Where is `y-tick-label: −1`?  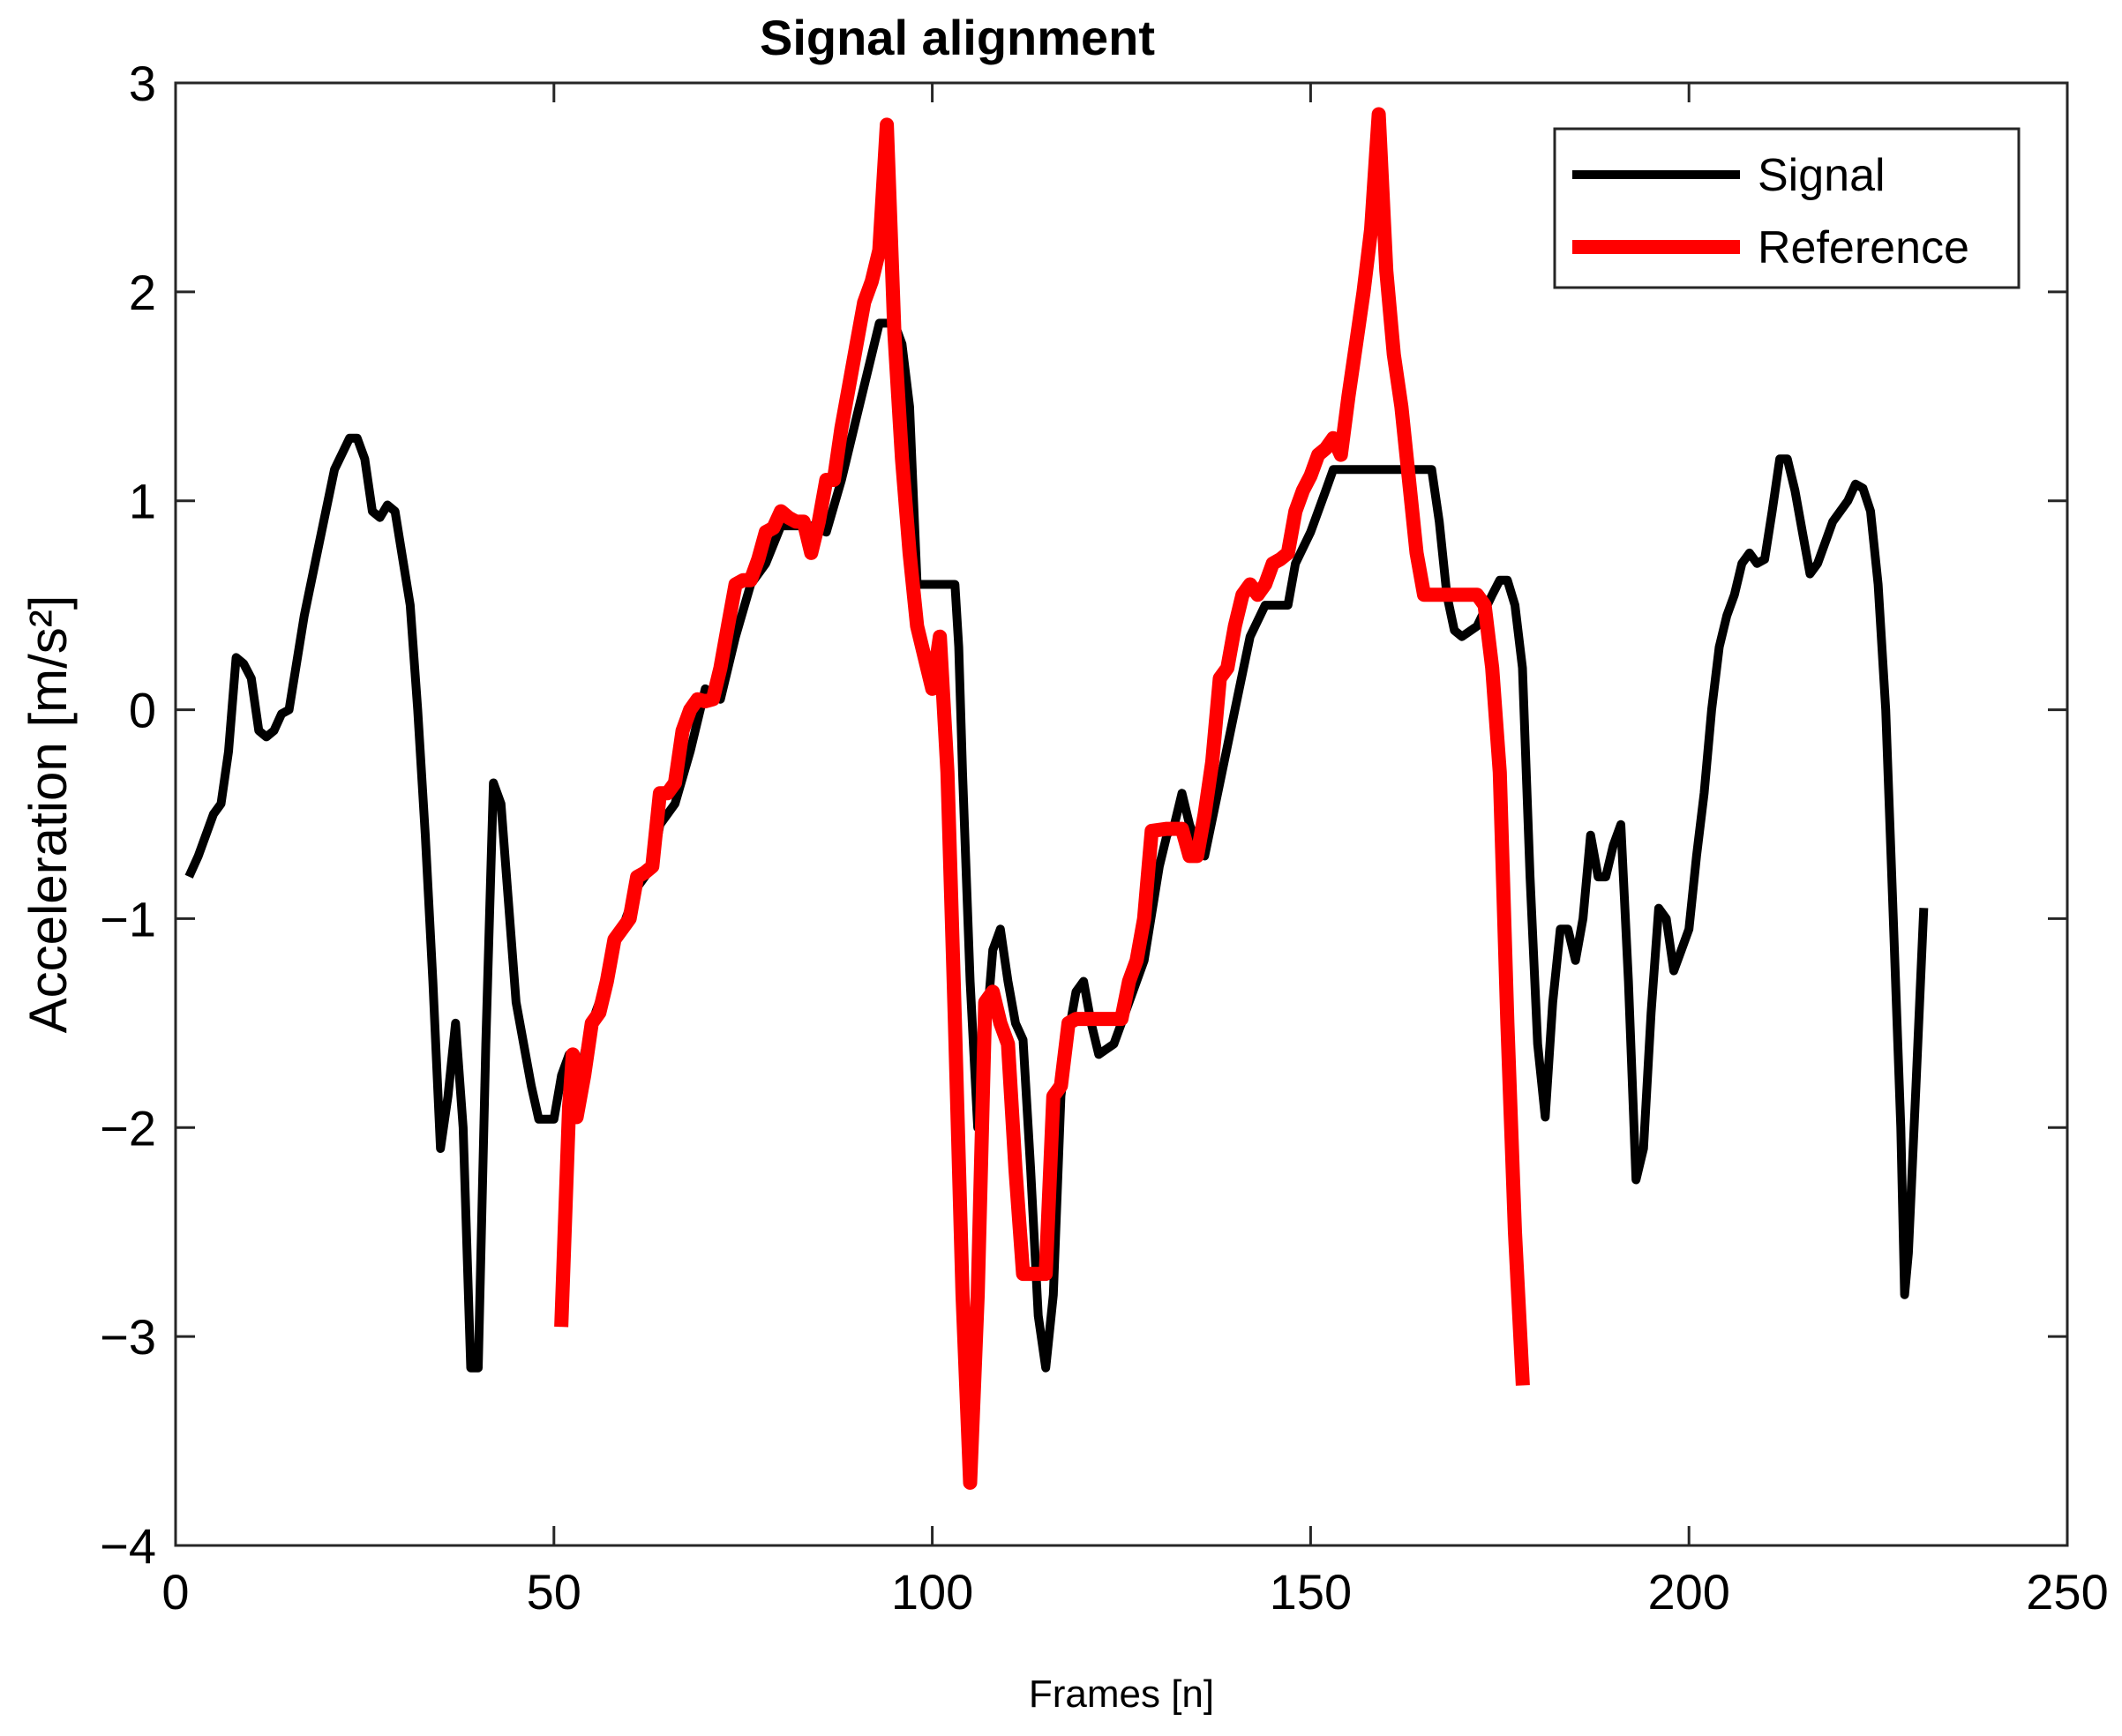 y-tick-label: −1 is located at coordinates (128, 919).